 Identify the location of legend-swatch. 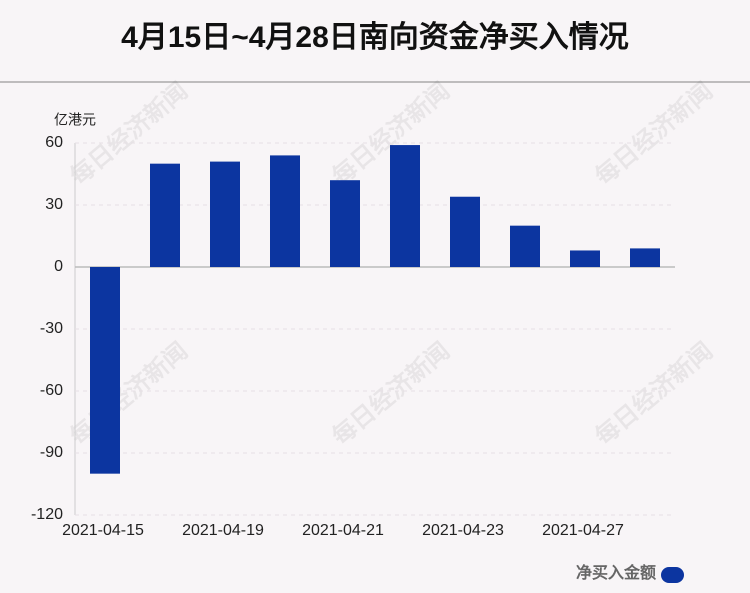
(672, 575).